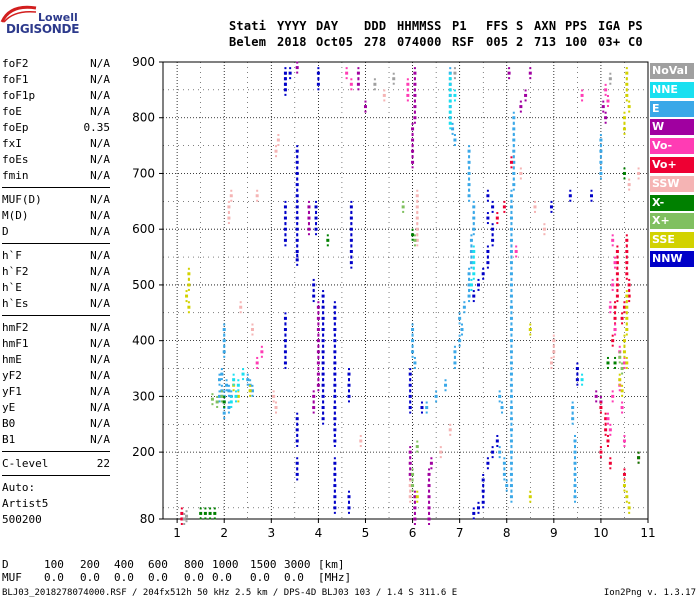  Describe the element at coordinates (22, 519) in the screenshot. I see `autoscale-text: 500200` at that location.